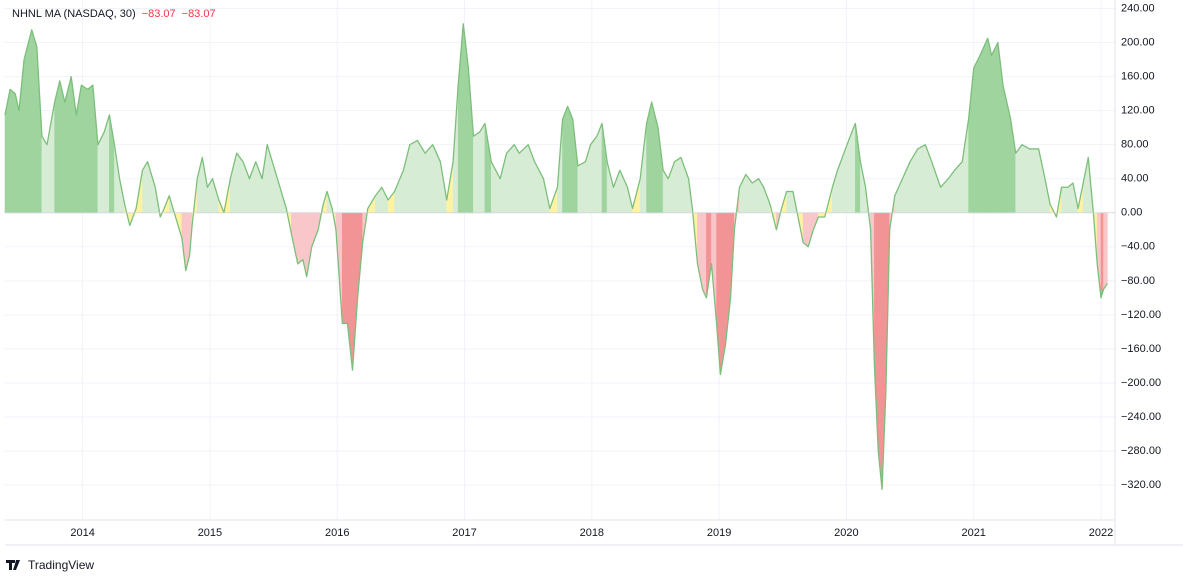  Describe the element at coordinates (592, 533) in the screenshot. I see `x-tick-label: 2018` at that location.